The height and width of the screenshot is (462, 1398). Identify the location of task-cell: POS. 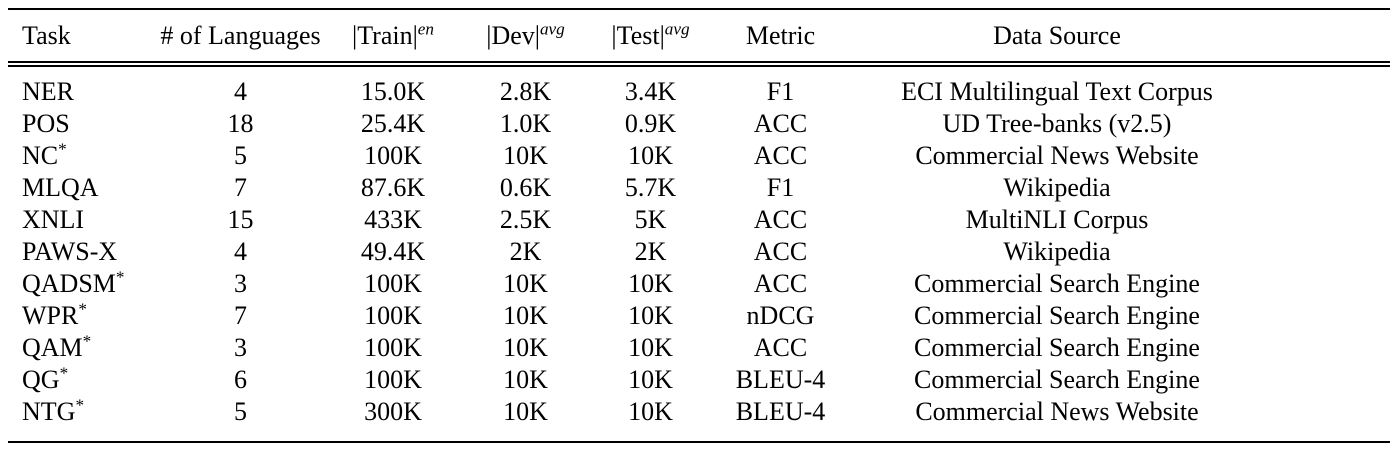
(46, 123).